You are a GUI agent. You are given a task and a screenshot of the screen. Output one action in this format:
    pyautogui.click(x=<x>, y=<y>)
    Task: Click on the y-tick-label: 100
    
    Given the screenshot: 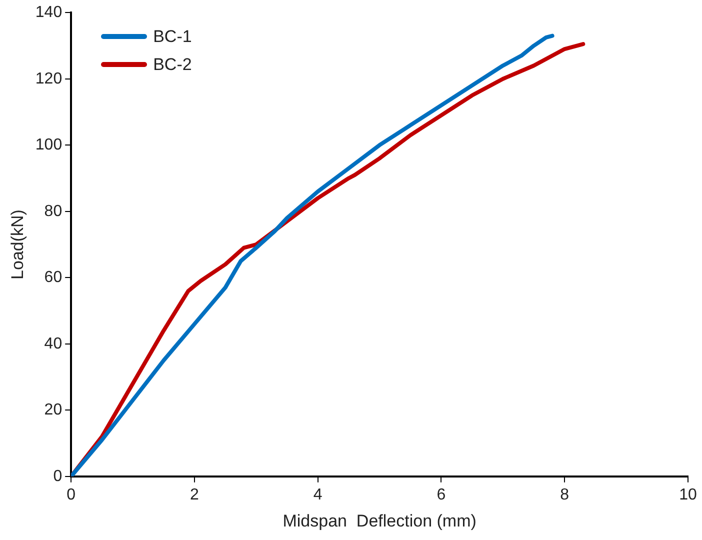 What is the action you would take?
    pyautogui.click(x=48, y=145)
    